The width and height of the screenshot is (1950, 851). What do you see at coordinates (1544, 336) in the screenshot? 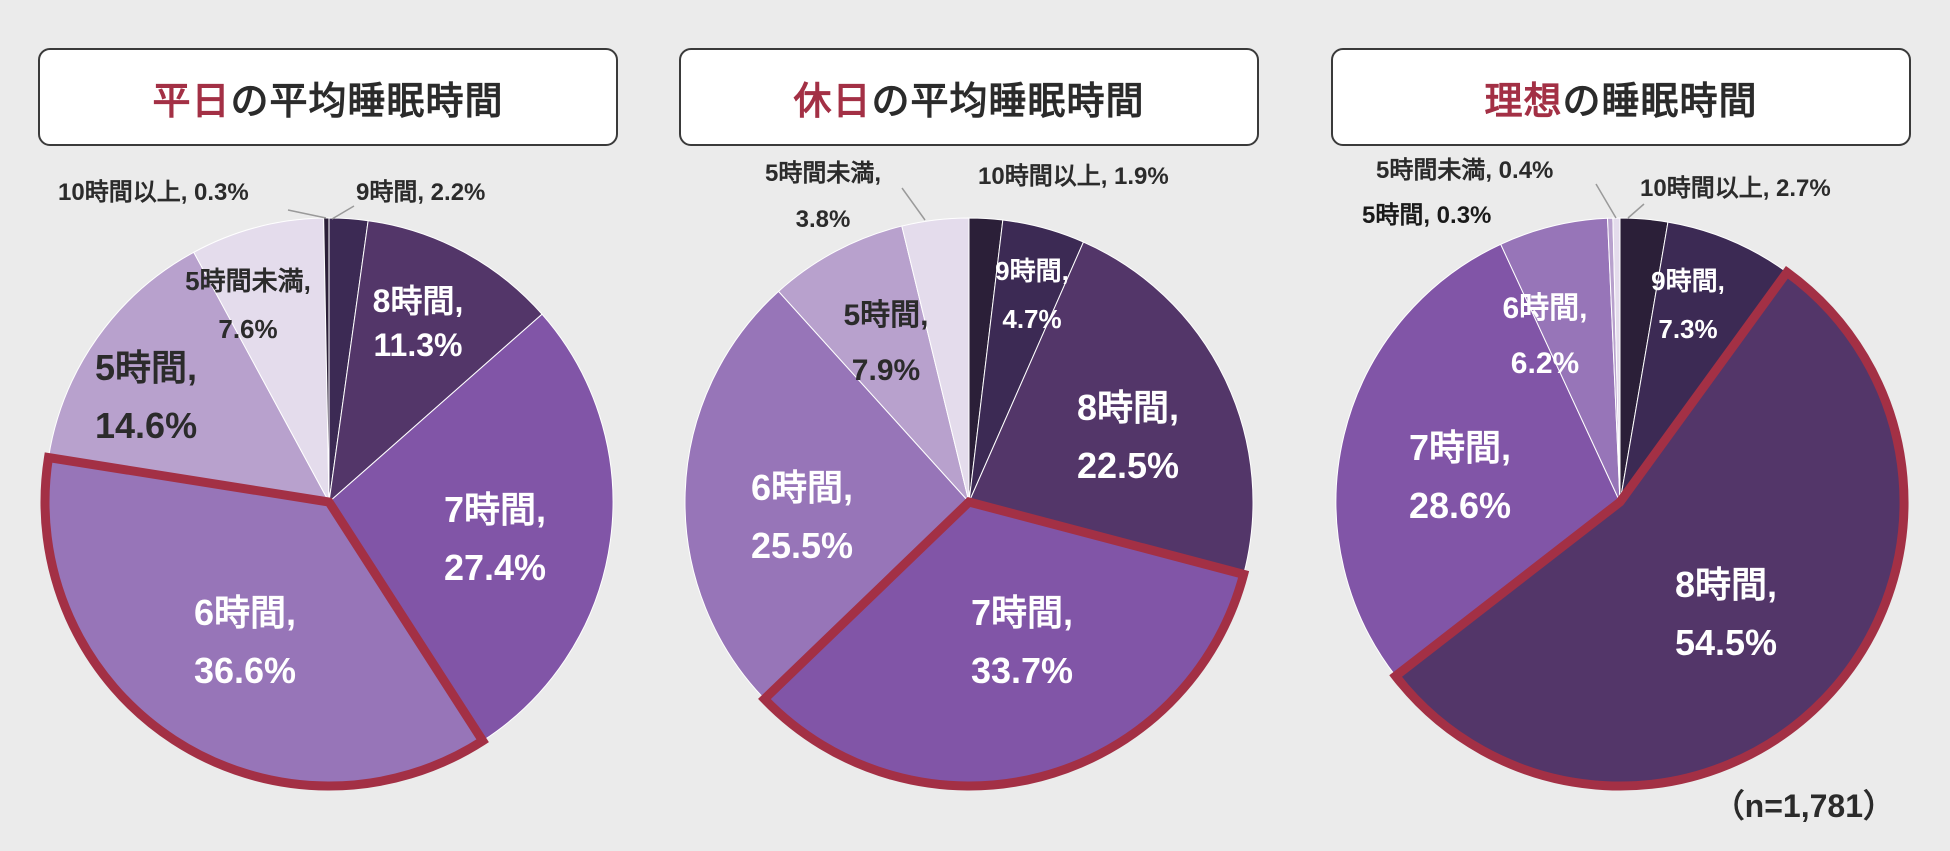
I see `data-label-6h: 6時間, 6.2%` at bounding box center [1544, 336].